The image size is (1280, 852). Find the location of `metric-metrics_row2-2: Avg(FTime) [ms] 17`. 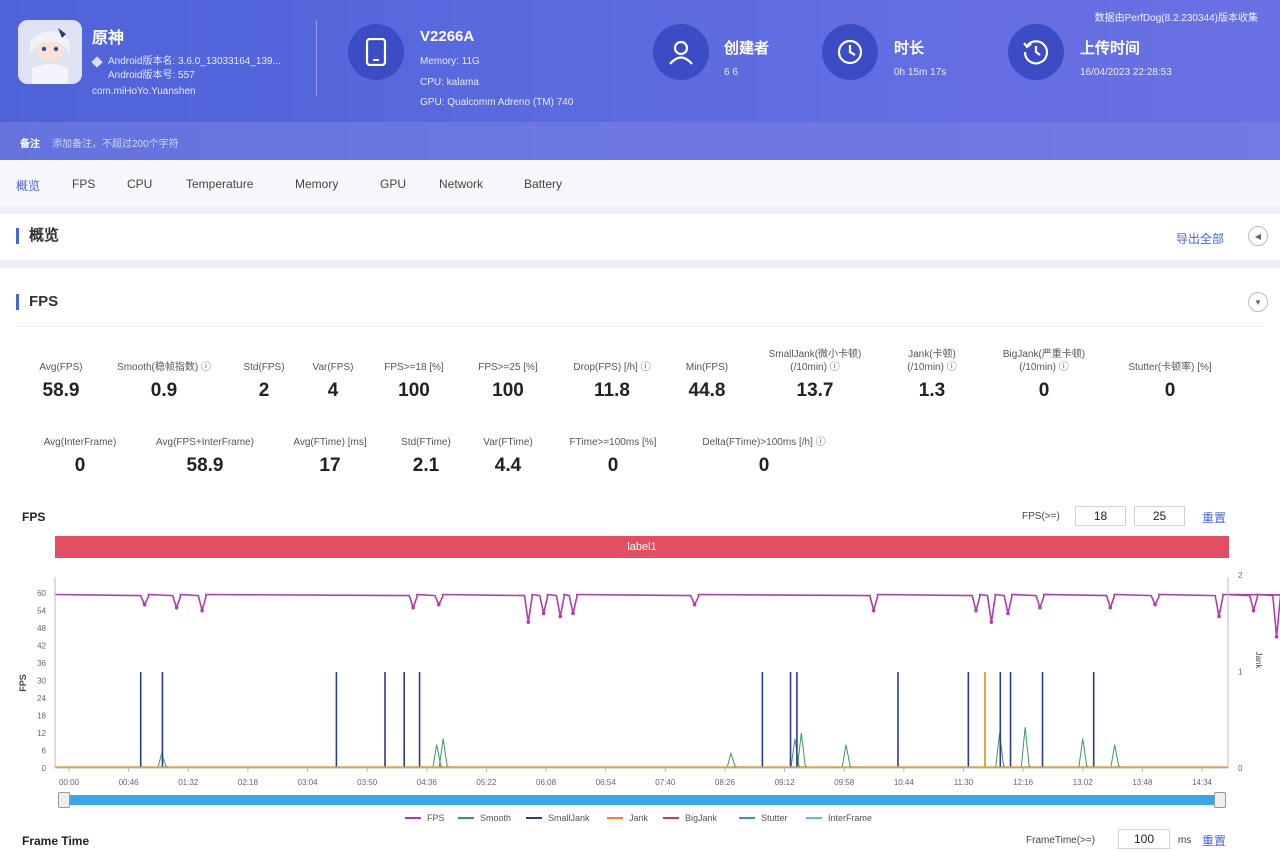

metric-metrics_row2-2: Avg(FTime) [ms] 17 is located at coordinates (330, 456).